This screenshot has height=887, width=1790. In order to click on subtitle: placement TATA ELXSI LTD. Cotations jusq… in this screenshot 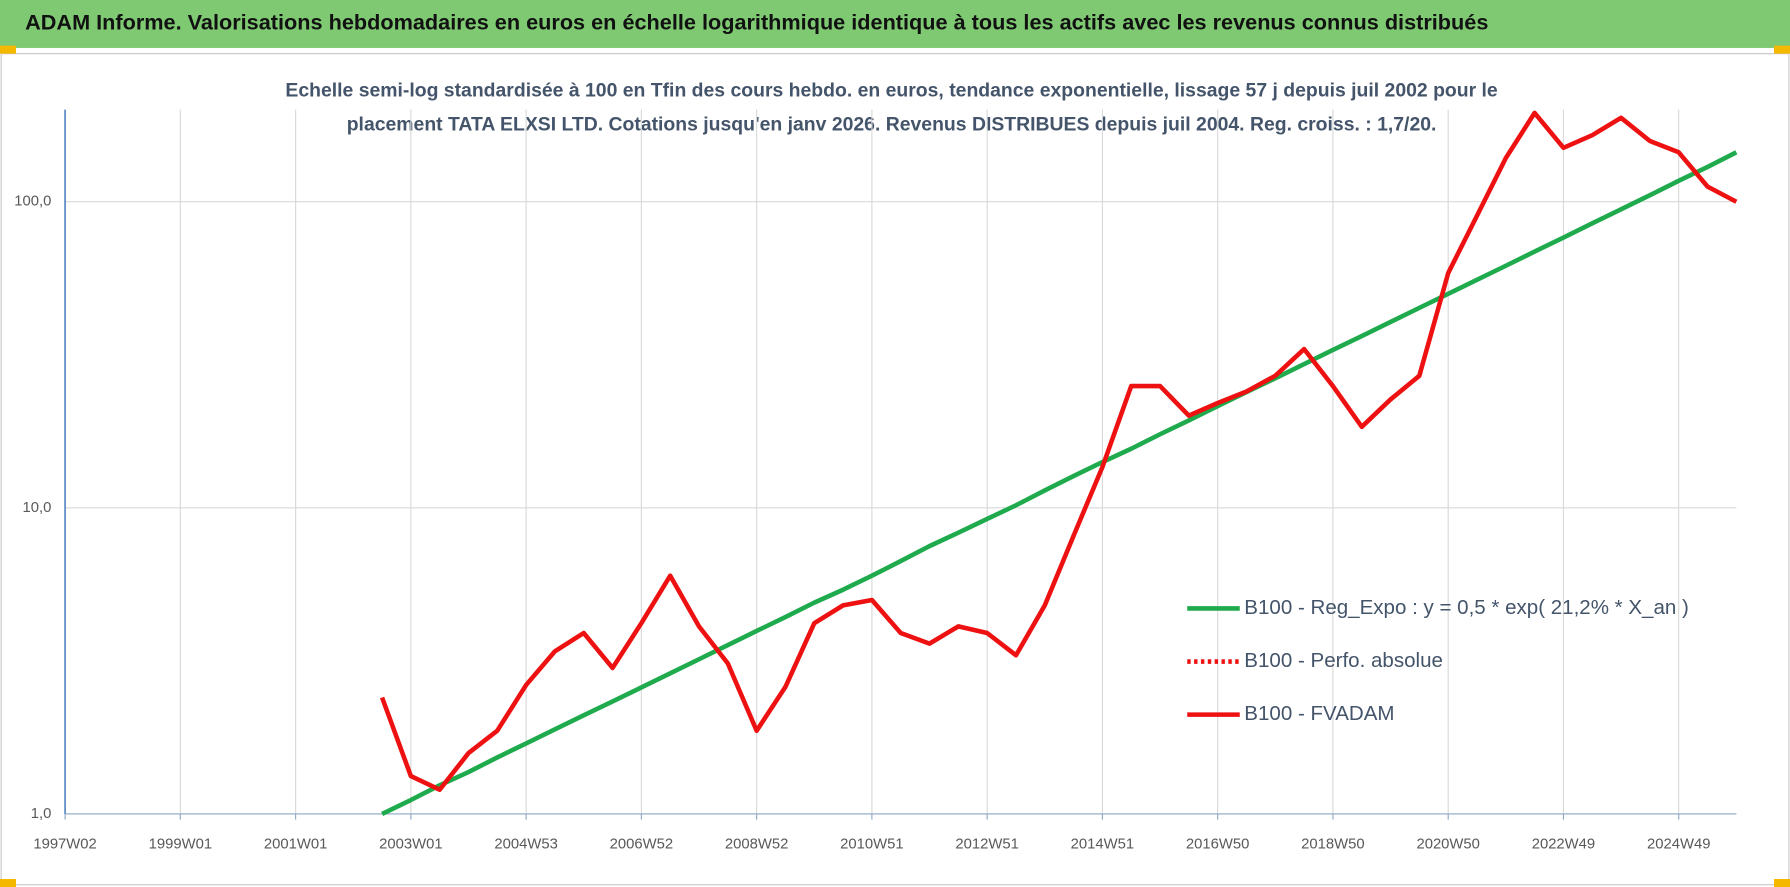, I will do `click(892, 125)`.